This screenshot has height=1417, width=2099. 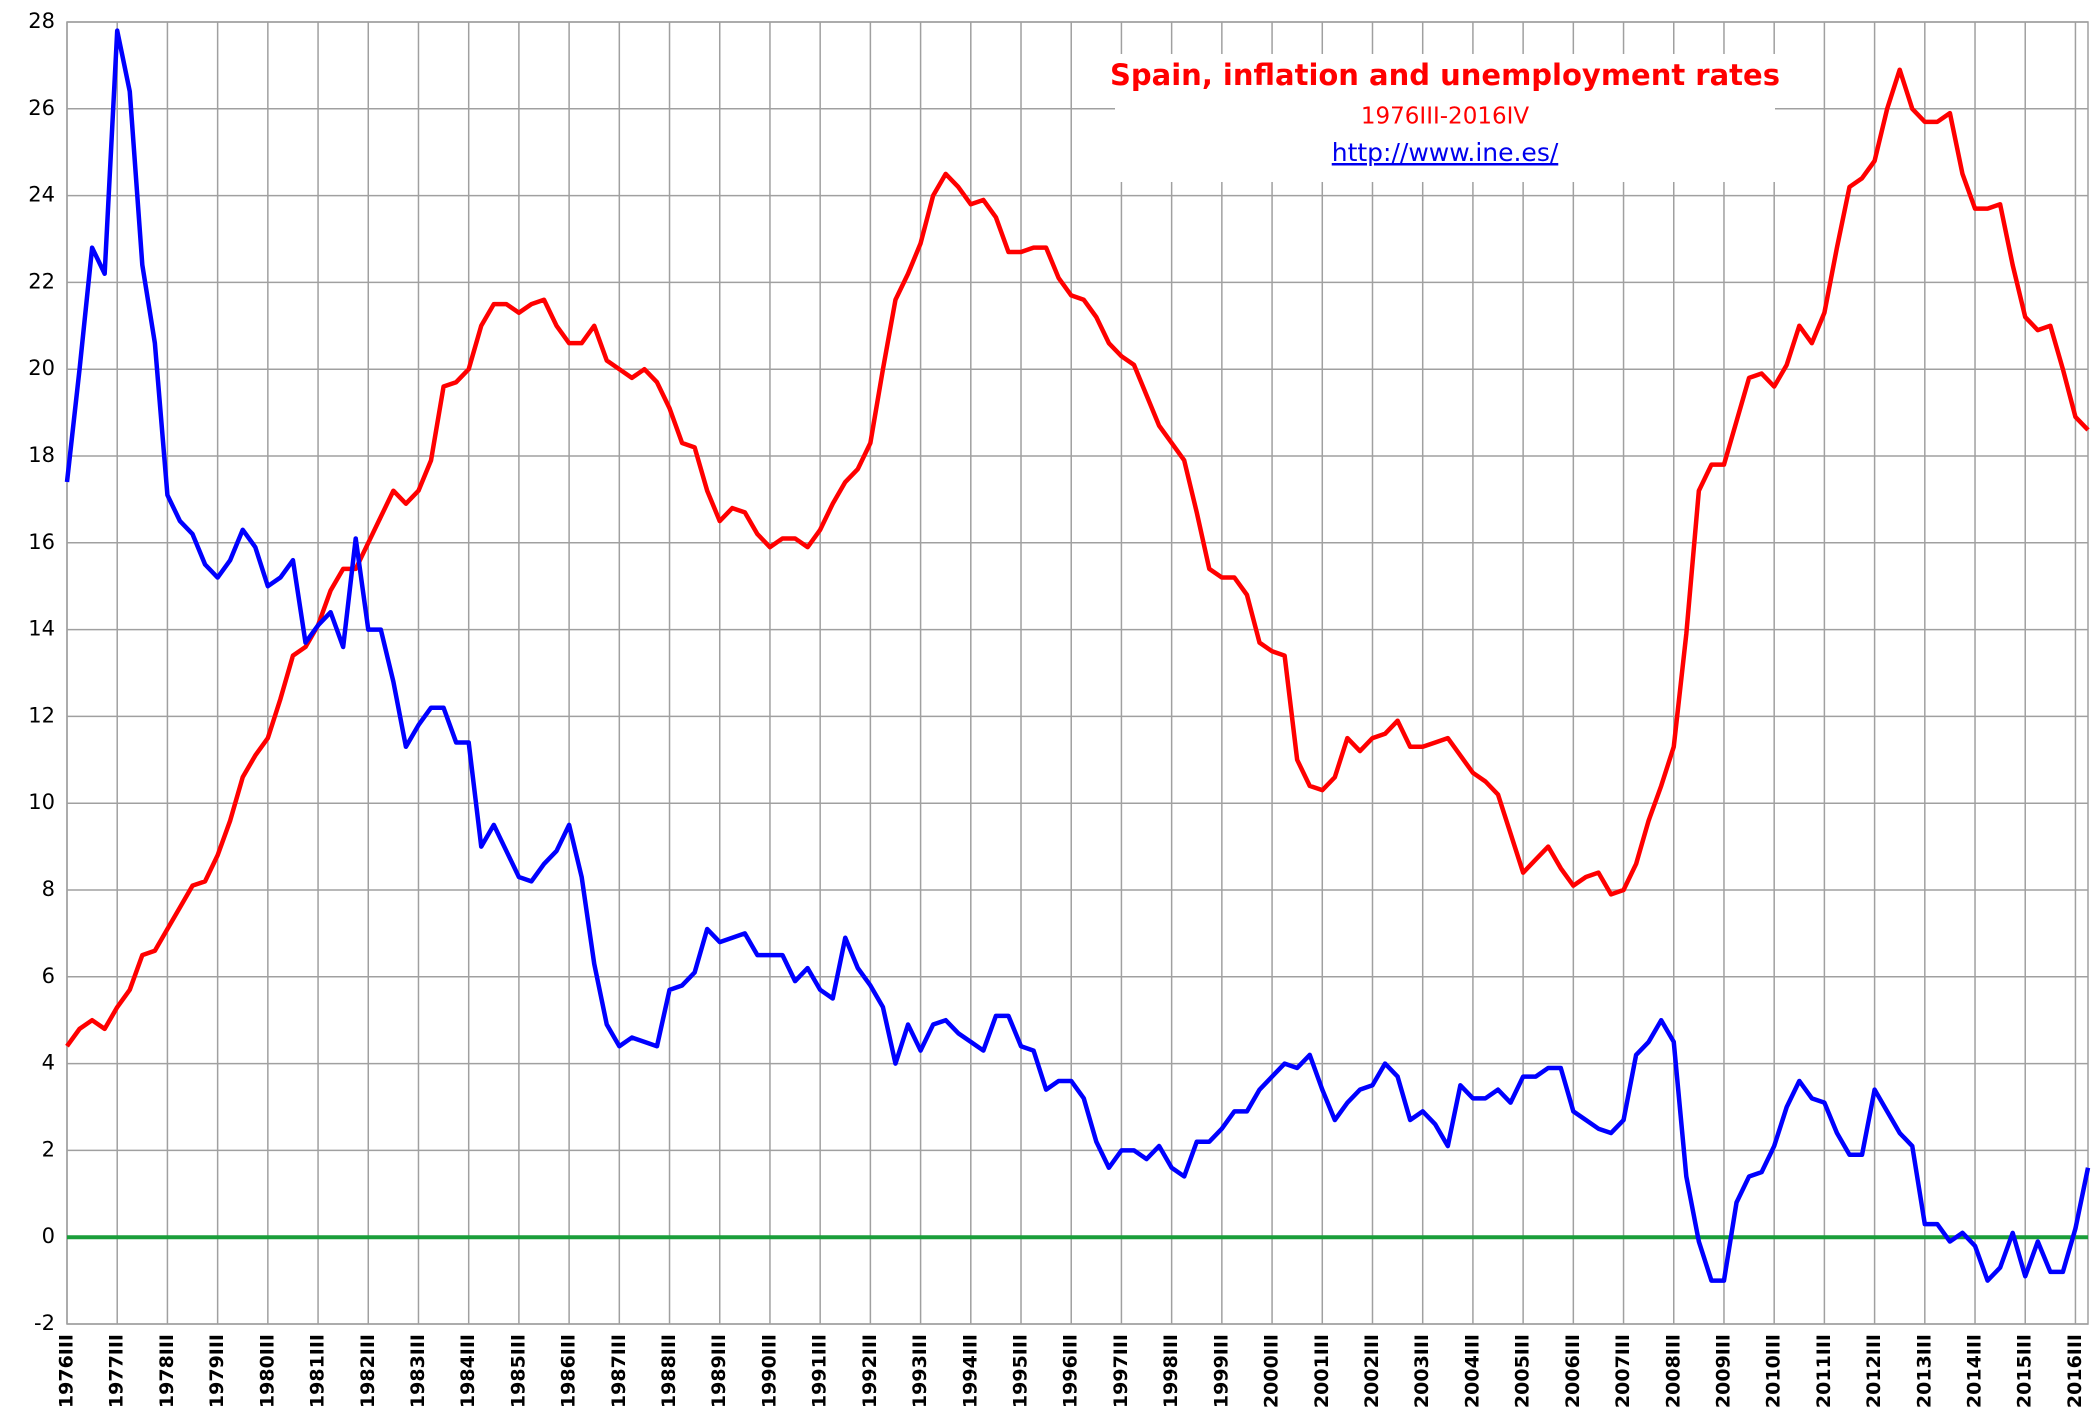 What do you see at coordinates (44, 1323) in the screenshot?
I see `y-tick-label: -2` at bounding box center [44, 1323].